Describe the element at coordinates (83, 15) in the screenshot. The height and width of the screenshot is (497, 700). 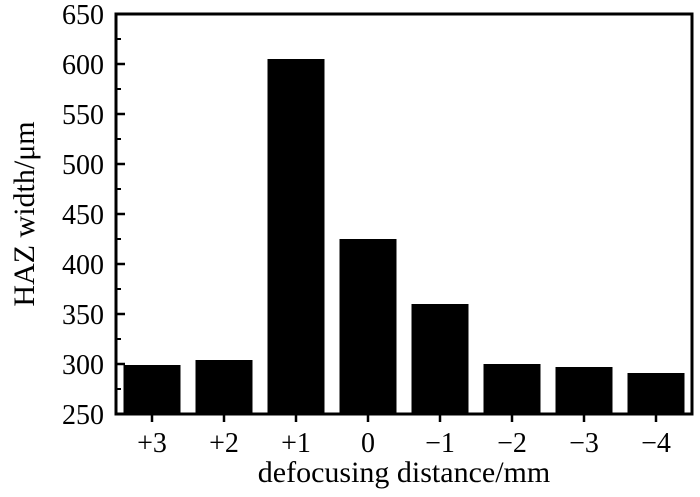
I see `y-tick-label: 650` at that location.